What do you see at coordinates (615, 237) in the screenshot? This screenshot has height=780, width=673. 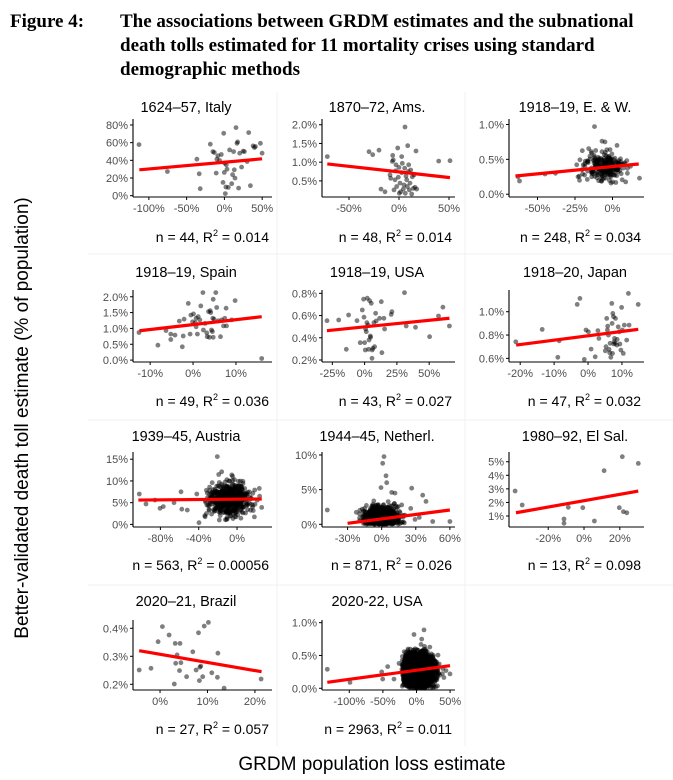 I see `r2-value: = 0.034` at bounding box center [615, 237].